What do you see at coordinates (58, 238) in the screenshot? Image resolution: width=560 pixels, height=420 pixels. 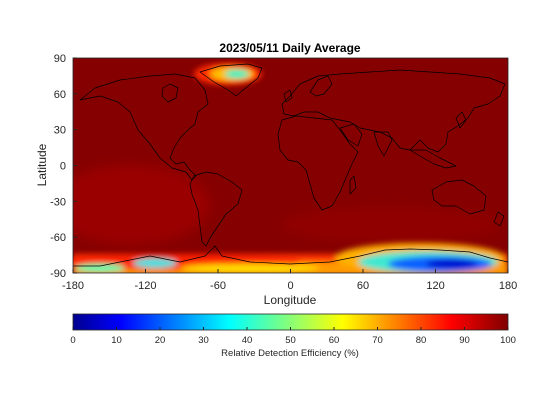 I see `y-tick-label: -60` at bounding box center [58, 238].